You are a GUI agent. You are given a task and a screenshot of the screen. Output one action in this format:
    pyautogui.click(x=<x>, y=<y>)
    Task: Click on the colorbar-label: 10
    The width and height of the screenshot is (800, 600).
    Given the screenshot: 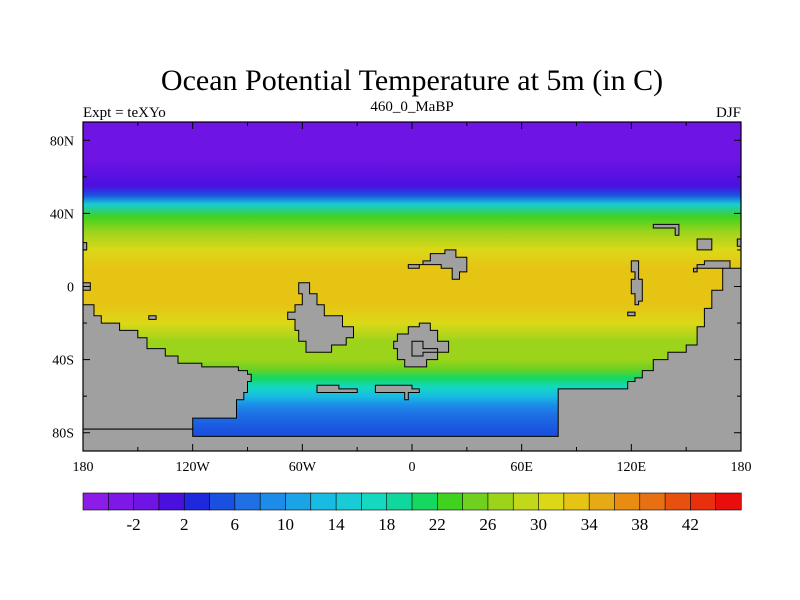 What is the action you would take?
    pyautogui.click(x=285, y=524)
    